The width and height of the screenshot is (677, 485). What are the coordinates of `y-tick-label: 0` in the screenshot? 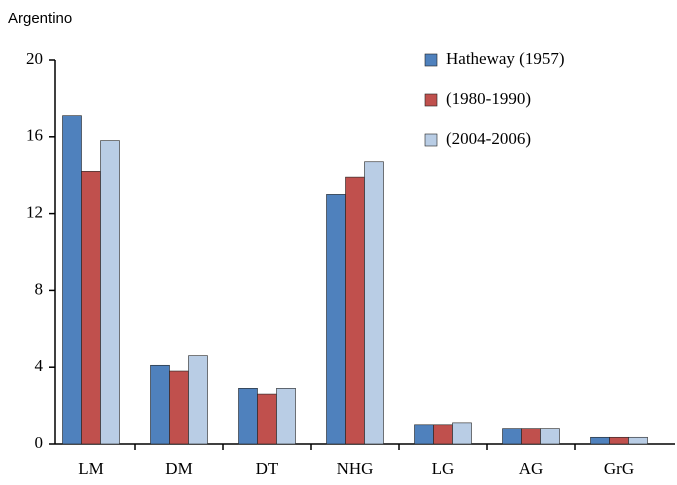 It's located at (39, 442).